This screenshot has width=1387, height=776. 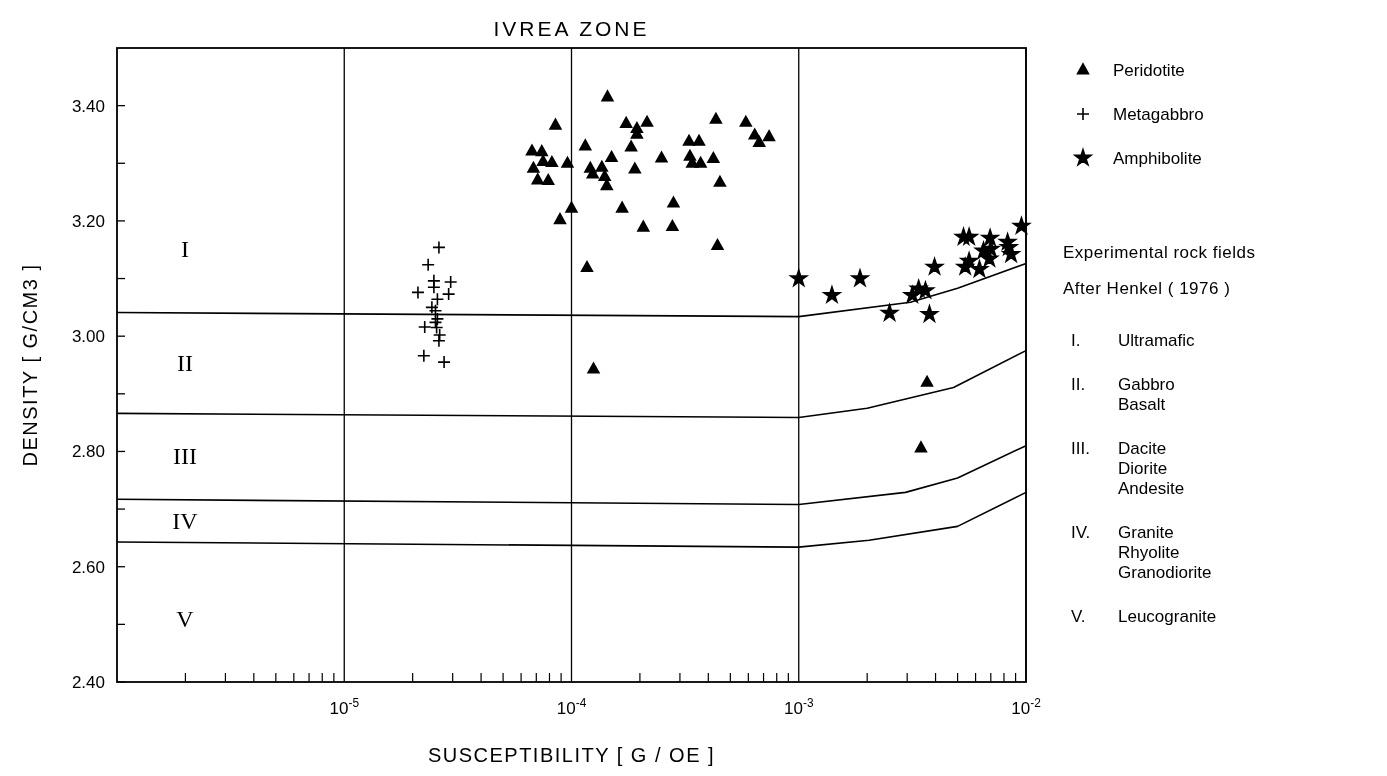 I want to click on y-tick-label: 3.20, so click(x=88, y=221).